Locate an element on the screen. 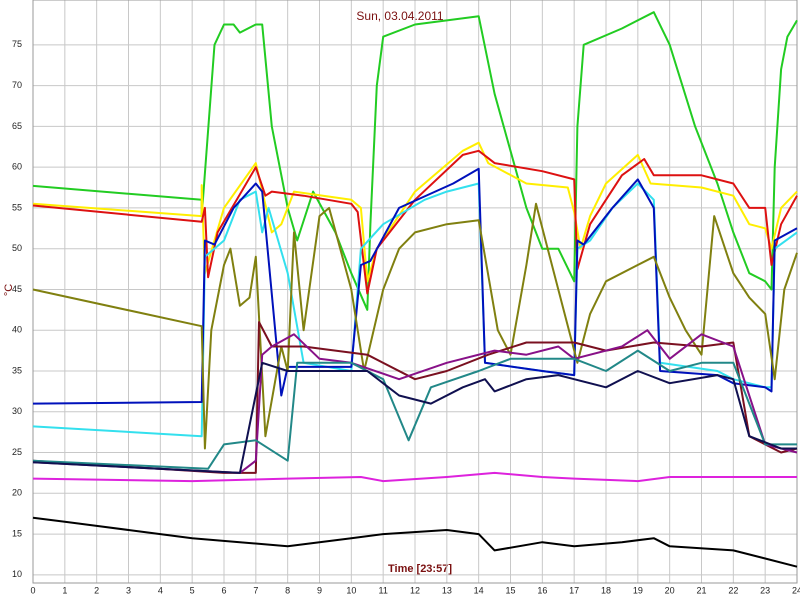 Image resolution: width=800 pixels, height=600 pixels. x-tick-label: 18 is located at coordinates (606, 590).